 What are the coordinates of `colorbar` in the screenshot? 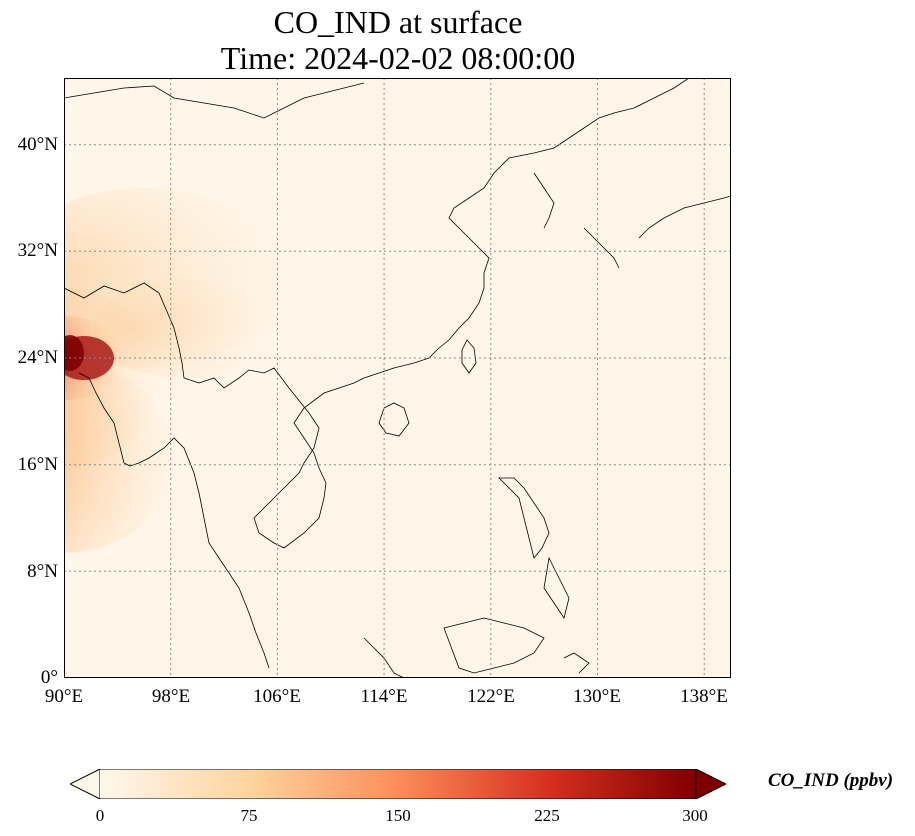 It's located at (398, 784).